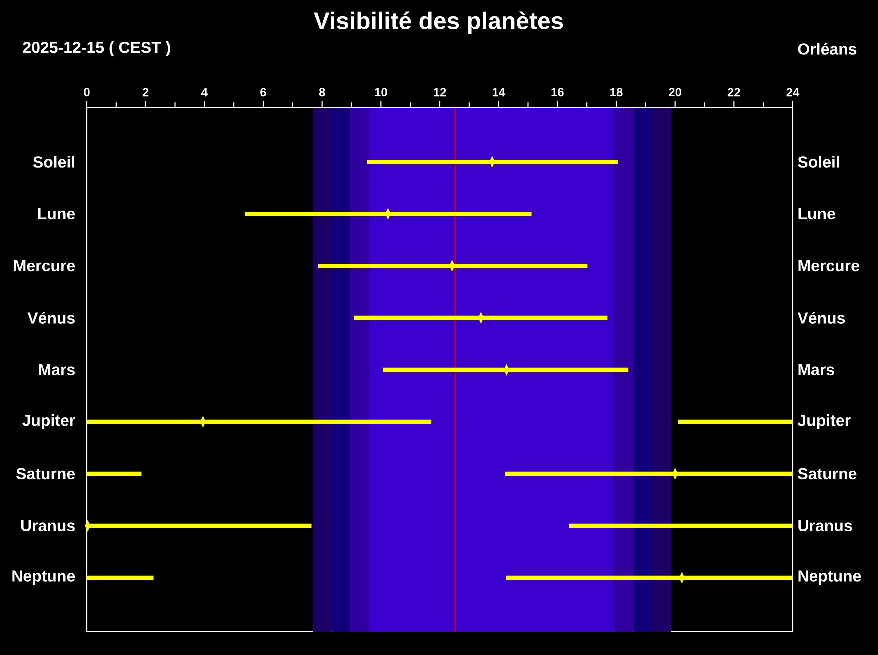  Describe the element at coordinates (829, 266) in the screenshot. I see `y-tick-label: Mercure` at that location.